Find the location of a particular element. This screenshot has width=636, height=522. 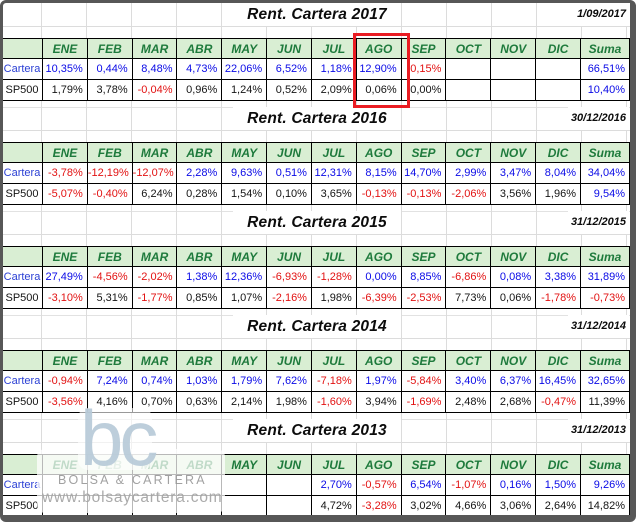

value-cell: 1,96% is located at coordinates (558, 194).